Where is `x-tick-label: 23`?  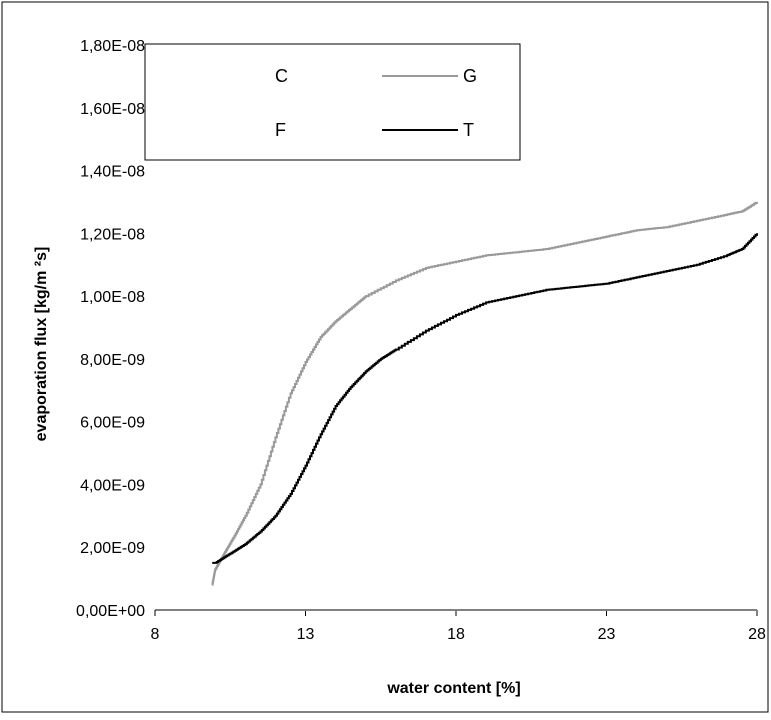
x-tick-label: 23 is located at coordinates (607, 634).